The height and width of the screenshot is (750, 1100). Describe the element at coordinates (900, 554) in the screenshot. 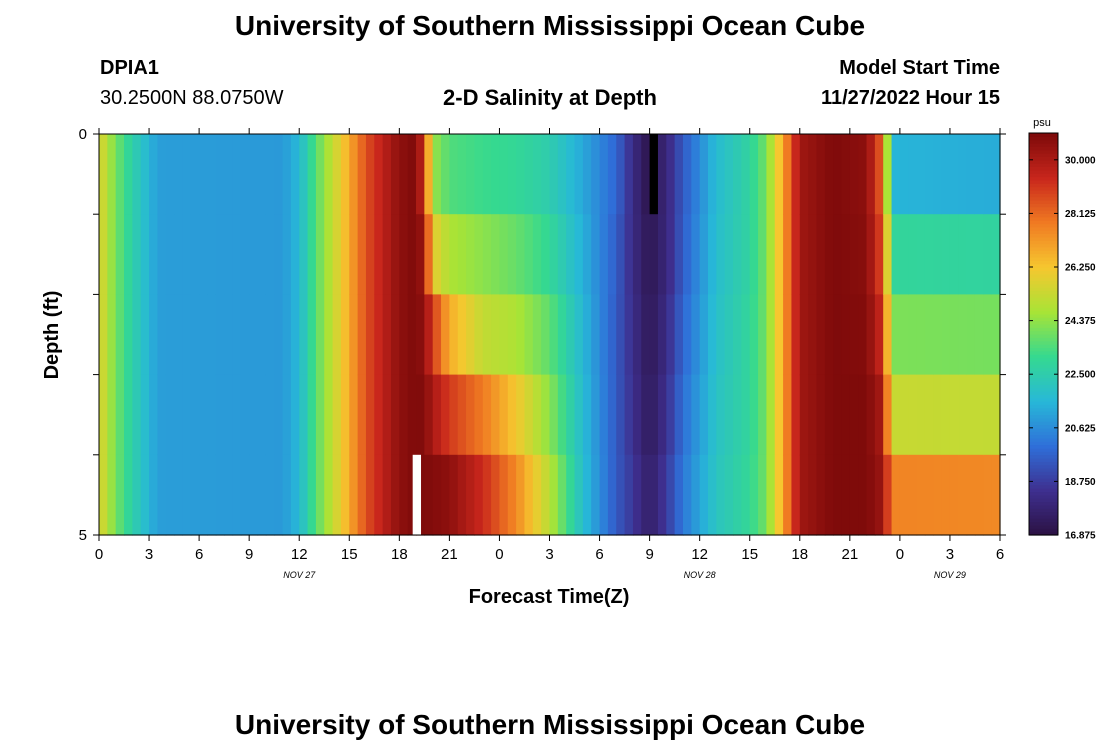

I see `x-tick-label: 0` at that location.